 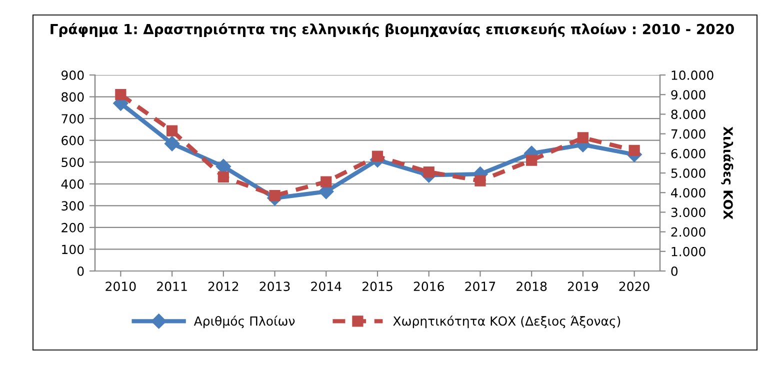 I want to click on y-tick-label: 300, so click(x=73, y=206).